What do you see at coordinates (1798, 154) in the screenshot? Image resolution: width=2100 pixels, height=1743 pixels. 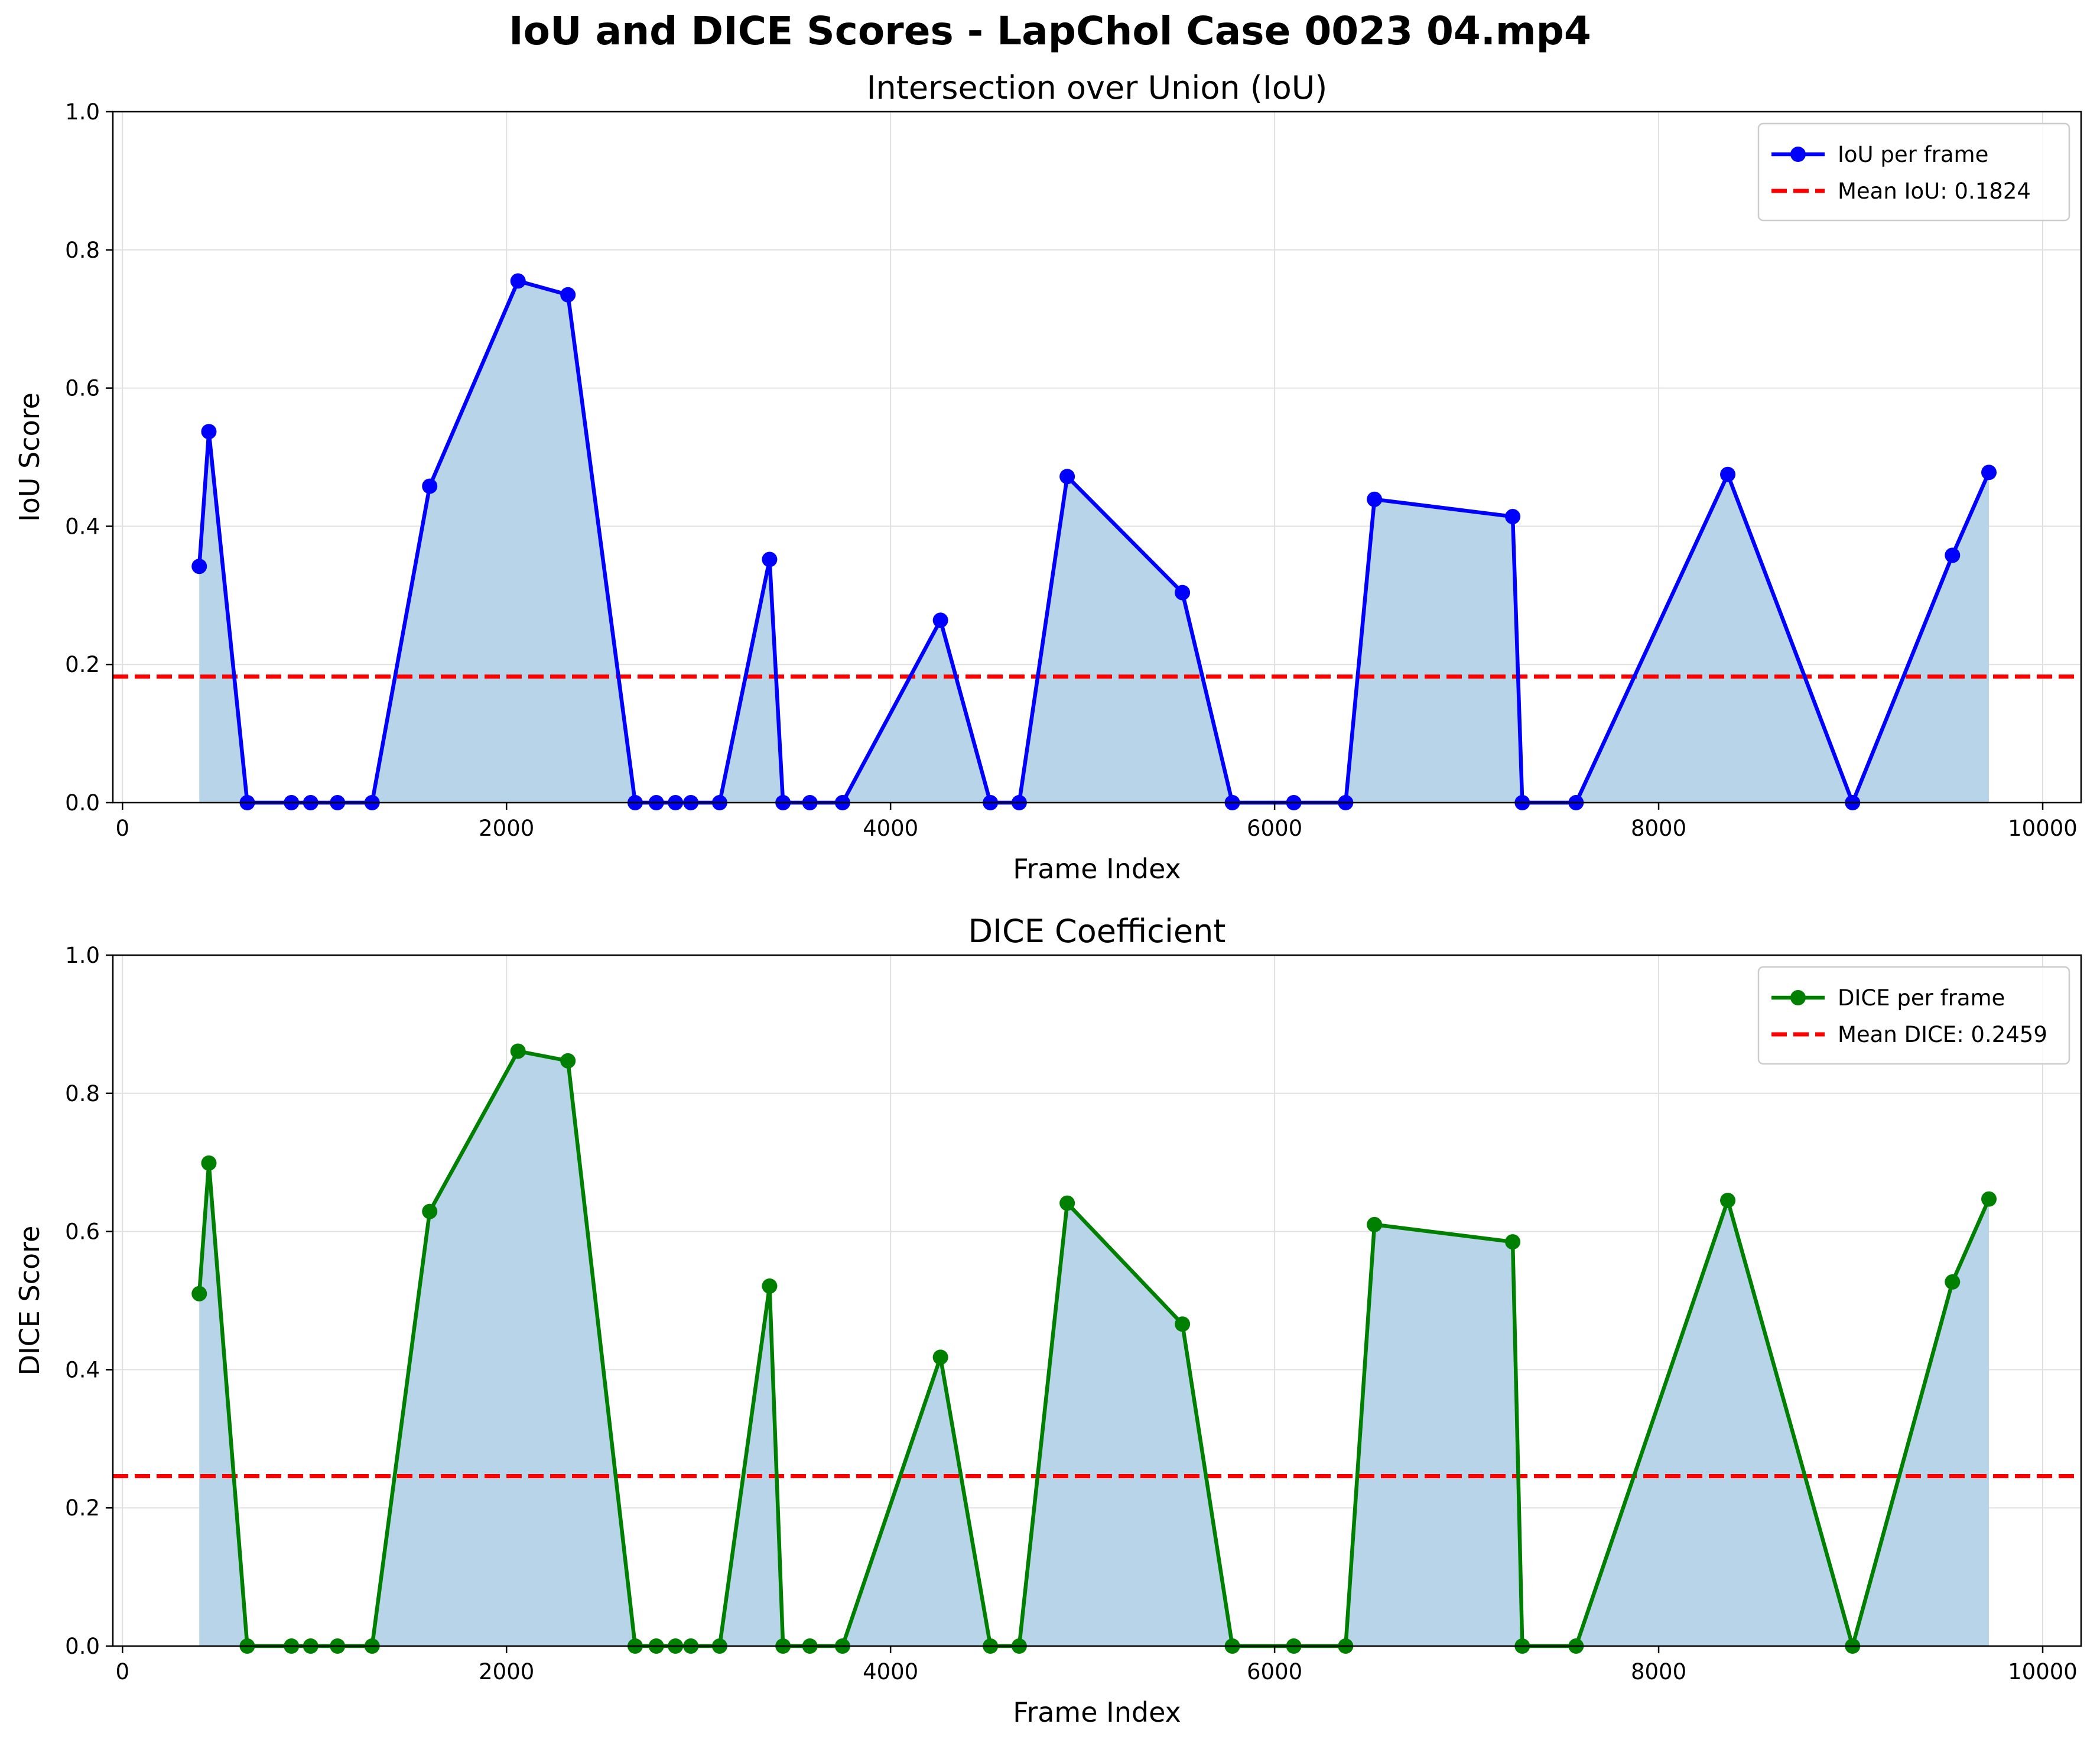 I see `iou-legend-marker-swatch` at bounding box center [1798, 154].